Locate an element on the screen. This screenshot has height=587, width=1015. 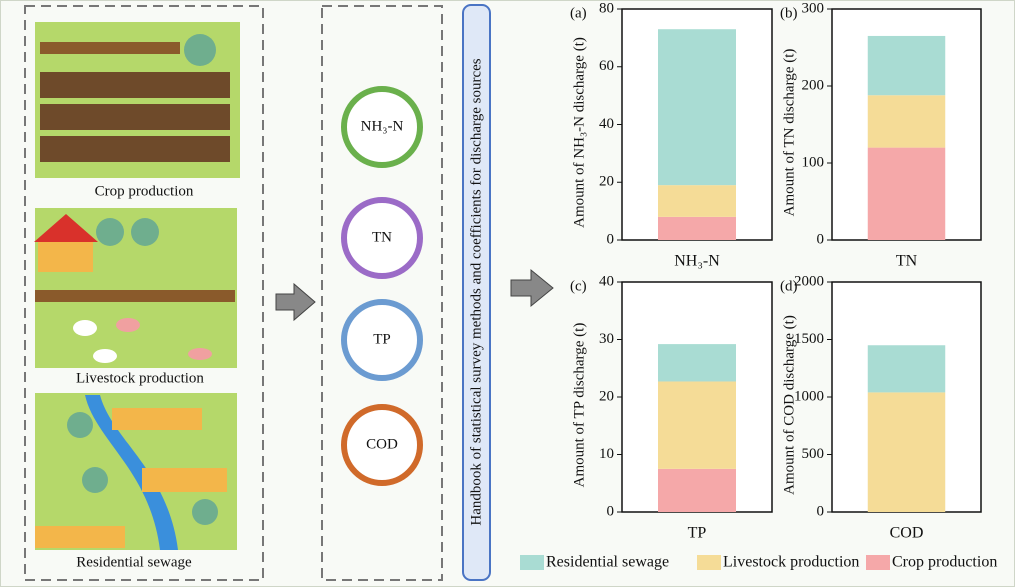
legend-label: Livestock production is located at coordinates (791, 562).